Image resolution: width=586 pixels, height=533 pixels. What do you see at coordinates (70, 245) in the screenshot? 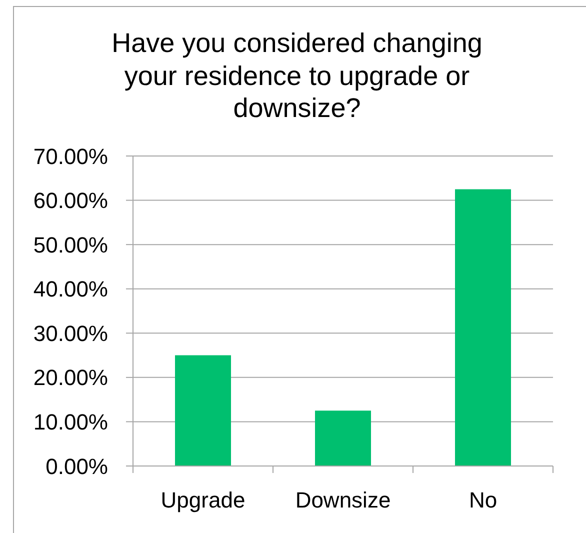
I see `y-tick-label: 50.00%` at bounding box center [70, 245].